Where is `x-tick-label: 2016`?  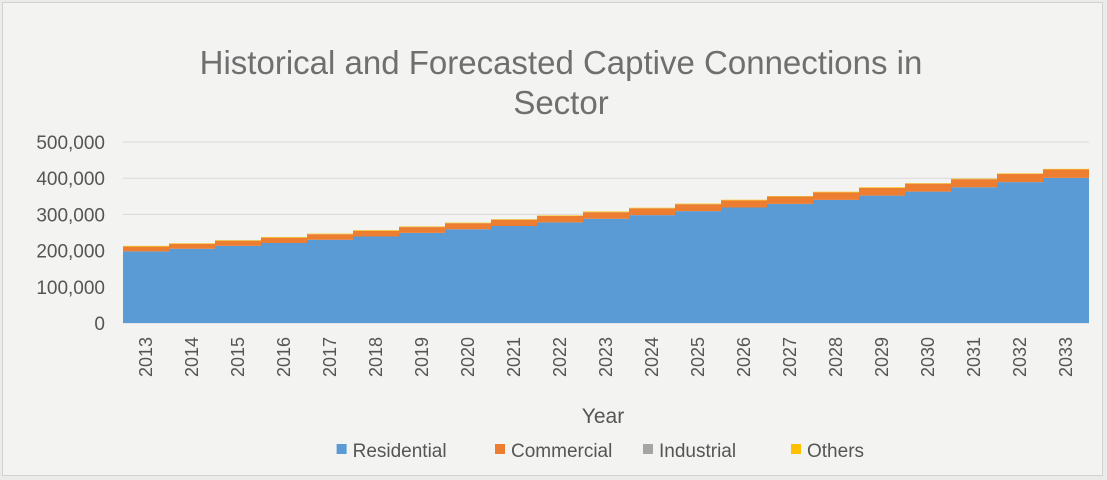 x-tick-label: 2016 is located at coordinates (284, 357).